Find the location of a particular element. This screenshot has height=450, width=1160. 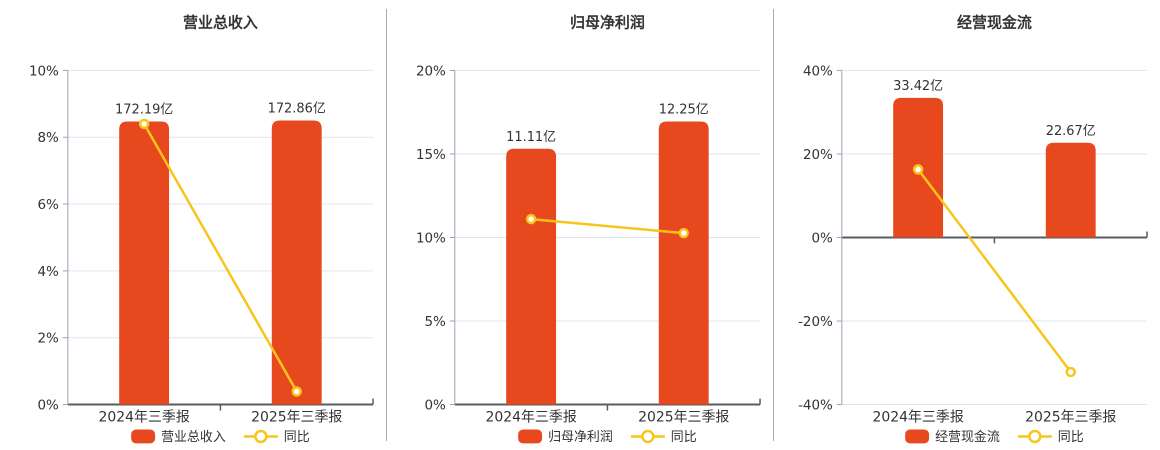

bar-value-label: 22.67亿 is located at coordinates (1071, 131).